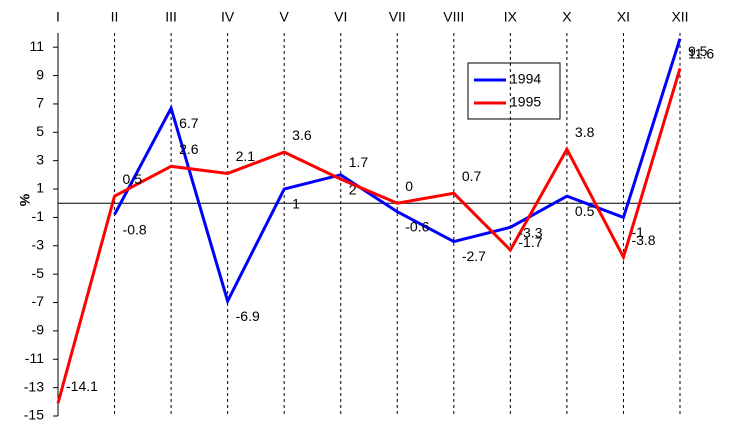  Describe the element at coordinates (285, 17) in the screenshot. I see `x-tick-label: V` at that location.